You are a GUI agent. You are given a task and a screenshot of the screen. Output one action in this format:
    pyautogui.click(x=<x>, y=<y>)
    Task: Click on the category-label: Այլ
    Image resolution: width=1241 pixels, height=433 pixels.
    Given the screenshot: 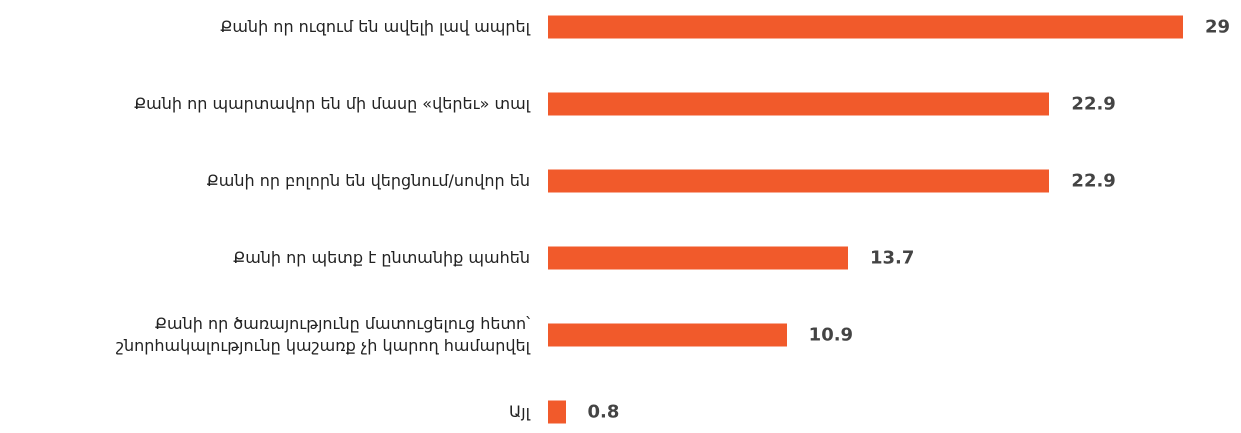 What is the action you would take?
    pyautogui.click(x=519, y=411)
    